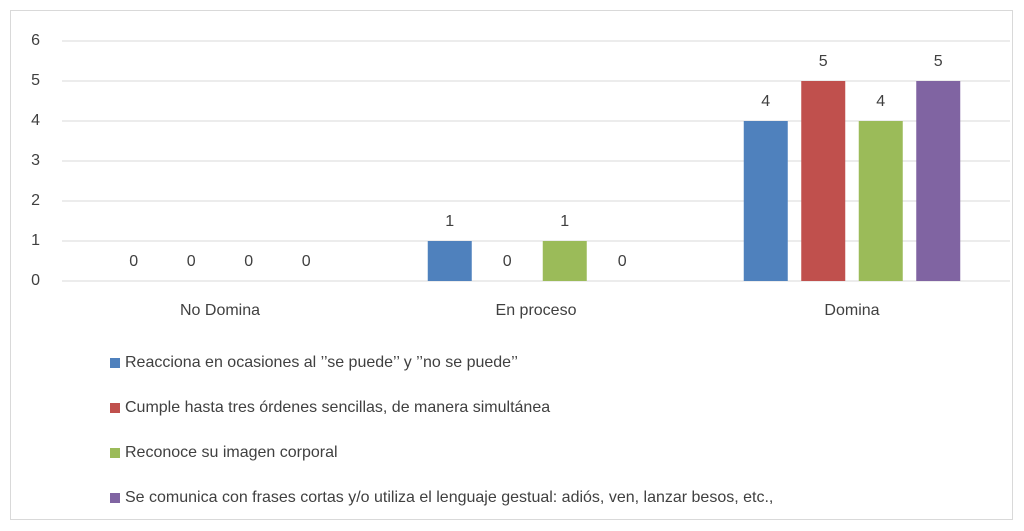 This screenshot has width=1024, height=531. I want to click on y-tick-label: 5, so click(35, 80).